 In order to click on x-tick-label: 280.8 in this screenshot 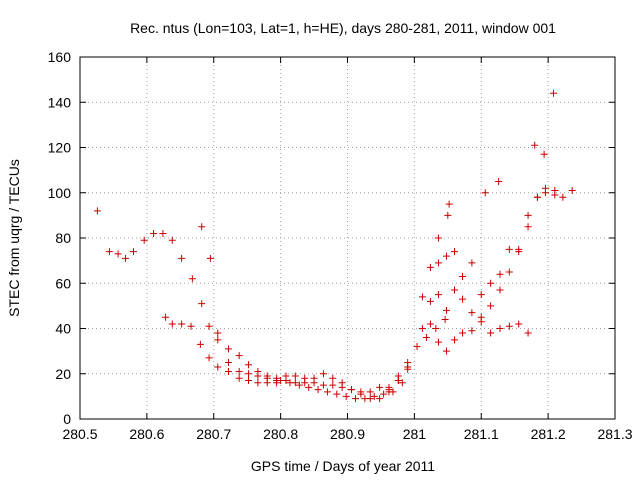, I will do `click(280, 434)`.